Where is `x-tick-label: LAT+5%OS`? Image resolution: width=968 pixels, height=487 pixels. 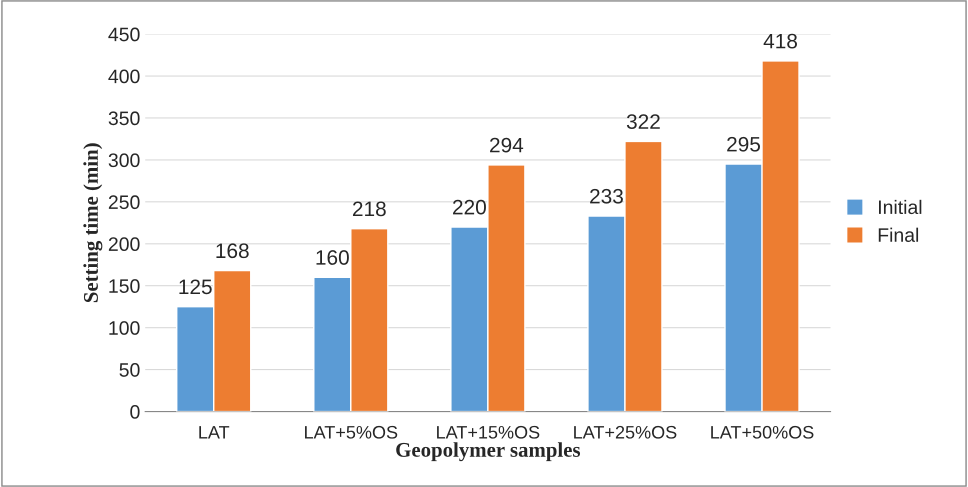
x-tick-label: LAT+5%OS is located at coordinates (351, 432).